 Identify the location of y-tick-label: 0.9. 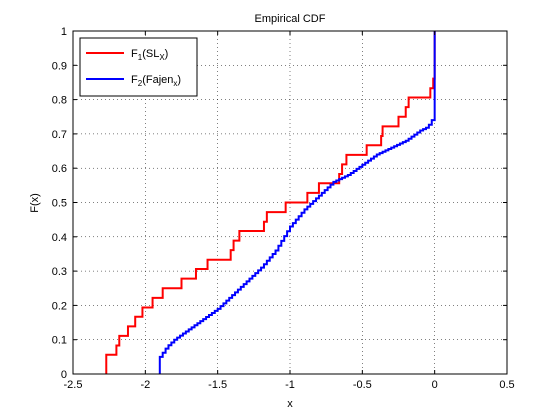
(59, 66).